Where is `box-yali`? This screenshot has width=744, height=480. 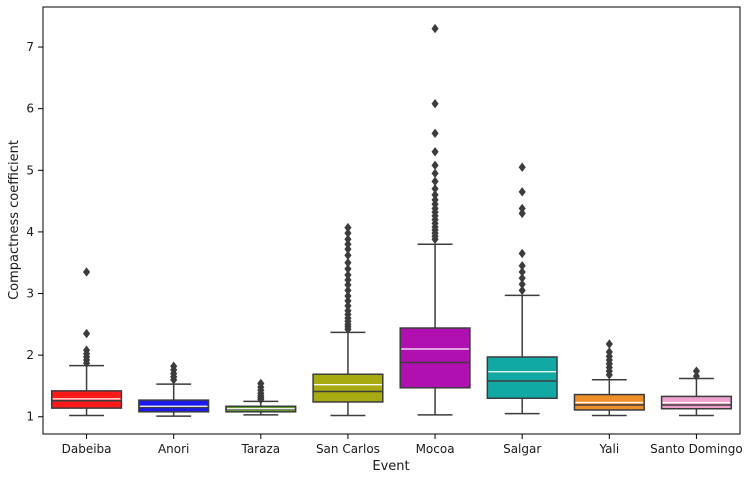 box-yali is located at coordinates (609, 378).